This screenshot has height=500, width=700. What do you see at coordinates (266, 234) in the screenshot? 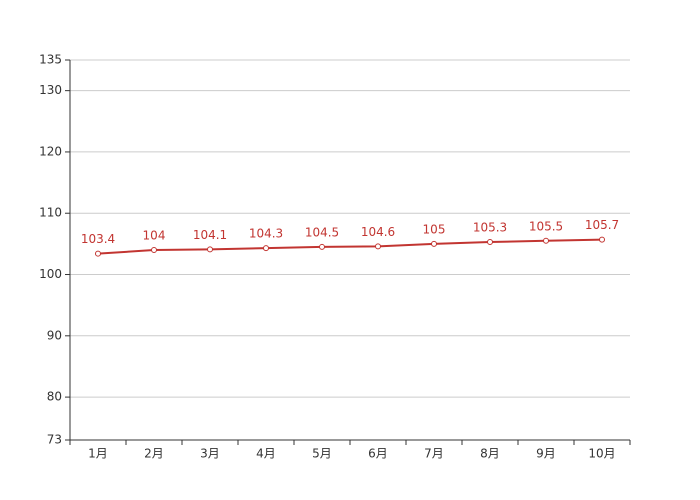
I see `value-label: 104.3` at bounding box center [266, 234].